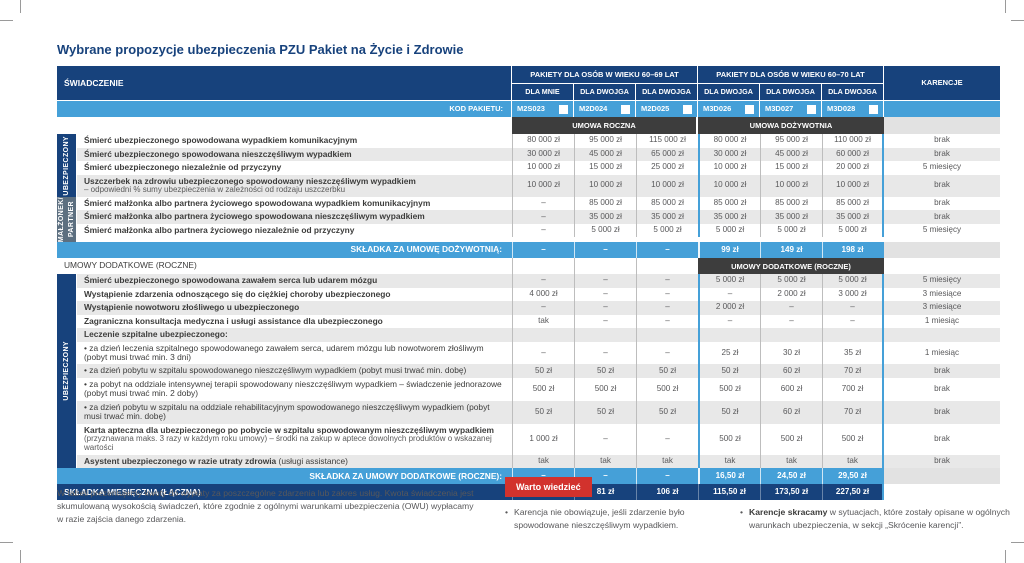 The width and height of the screenshot is (1024, 563). I want to click on benefit-text: SKŁADKA ZA UMOWĘ DOŻYWOTNIĄ:, so click(426, 249).